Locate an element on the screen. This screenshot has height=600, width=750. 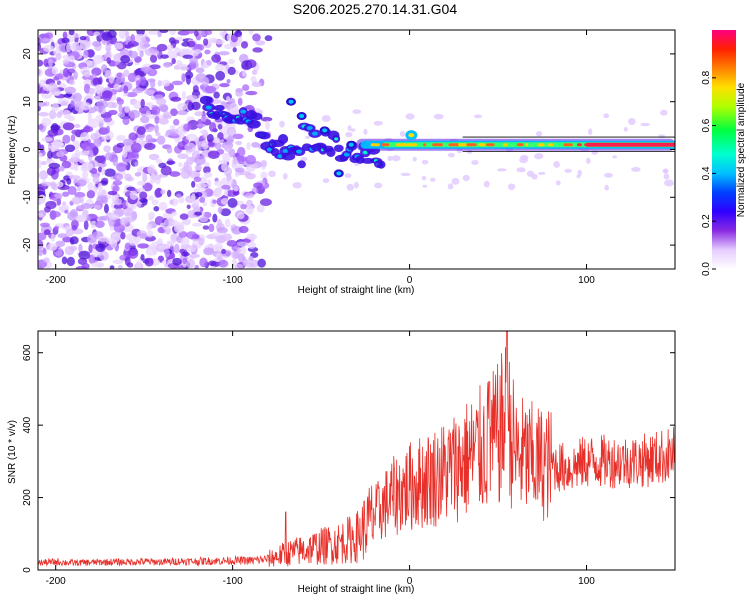
x-tick-label: 100 is located at coordinates (586, 581).